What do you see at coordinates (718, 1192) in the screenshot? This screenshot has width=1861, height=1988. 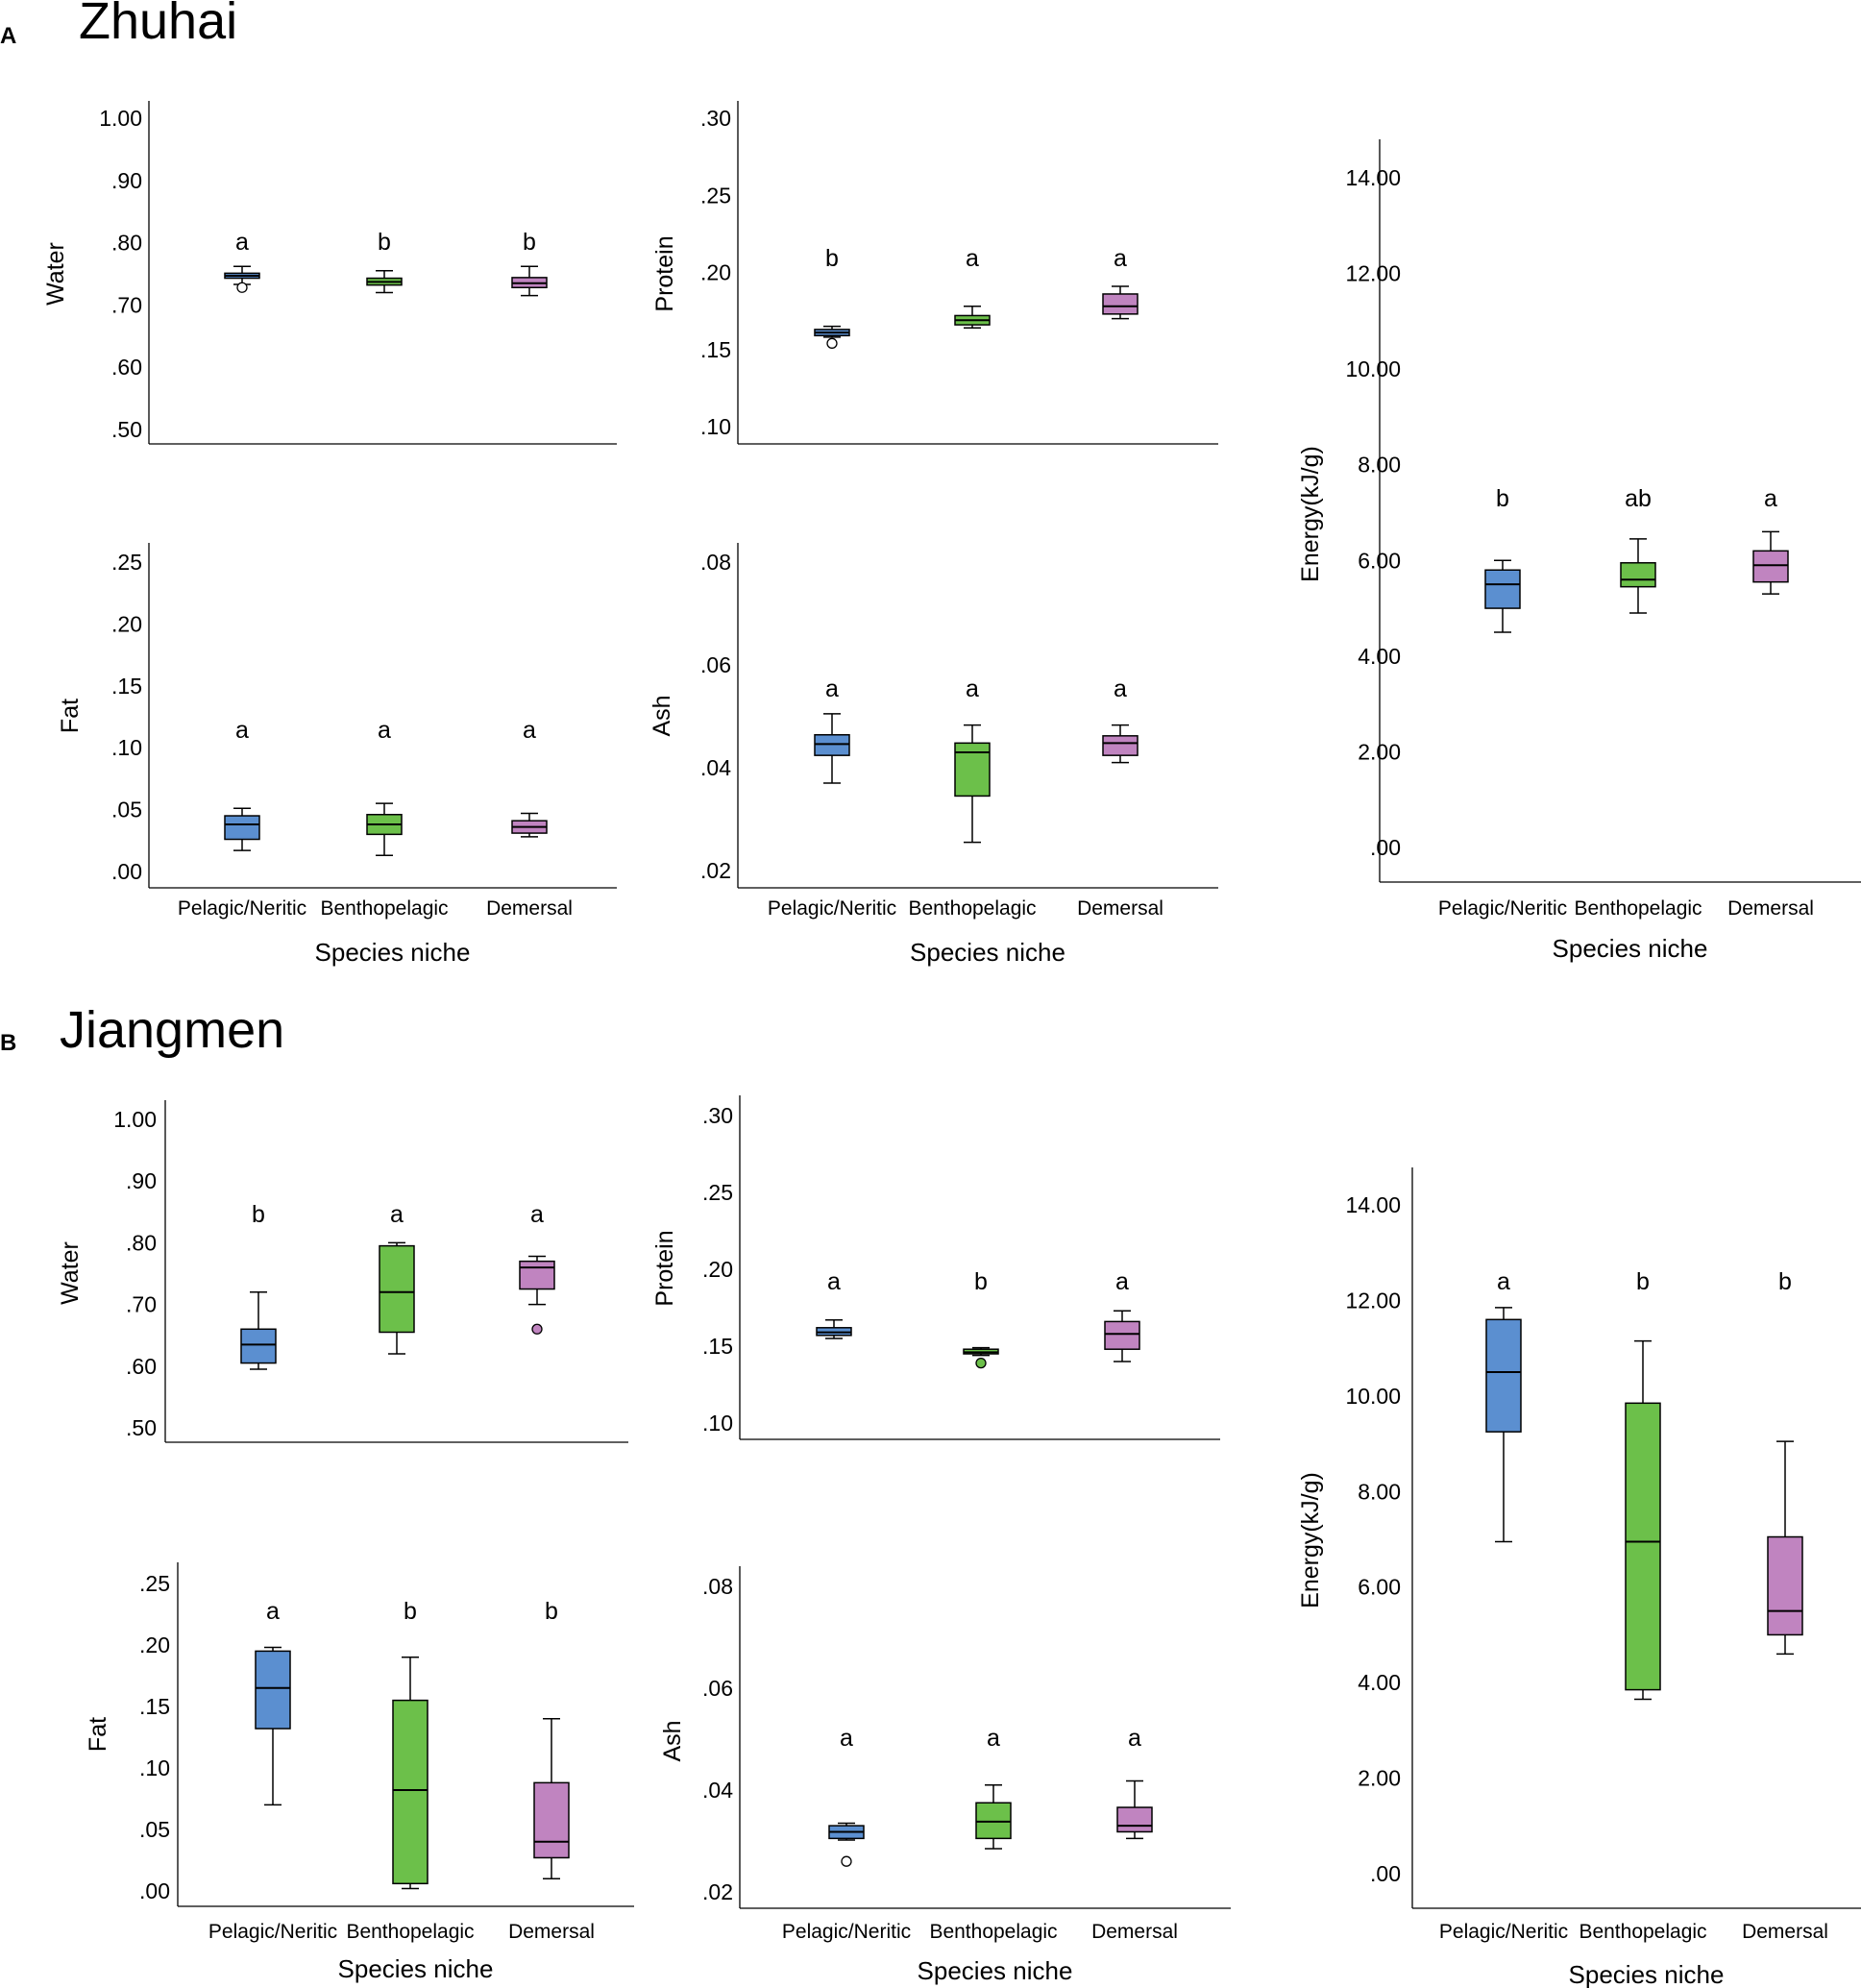 I see `jm-protein-tick-label: .25` at bounding box center [718, 1192].